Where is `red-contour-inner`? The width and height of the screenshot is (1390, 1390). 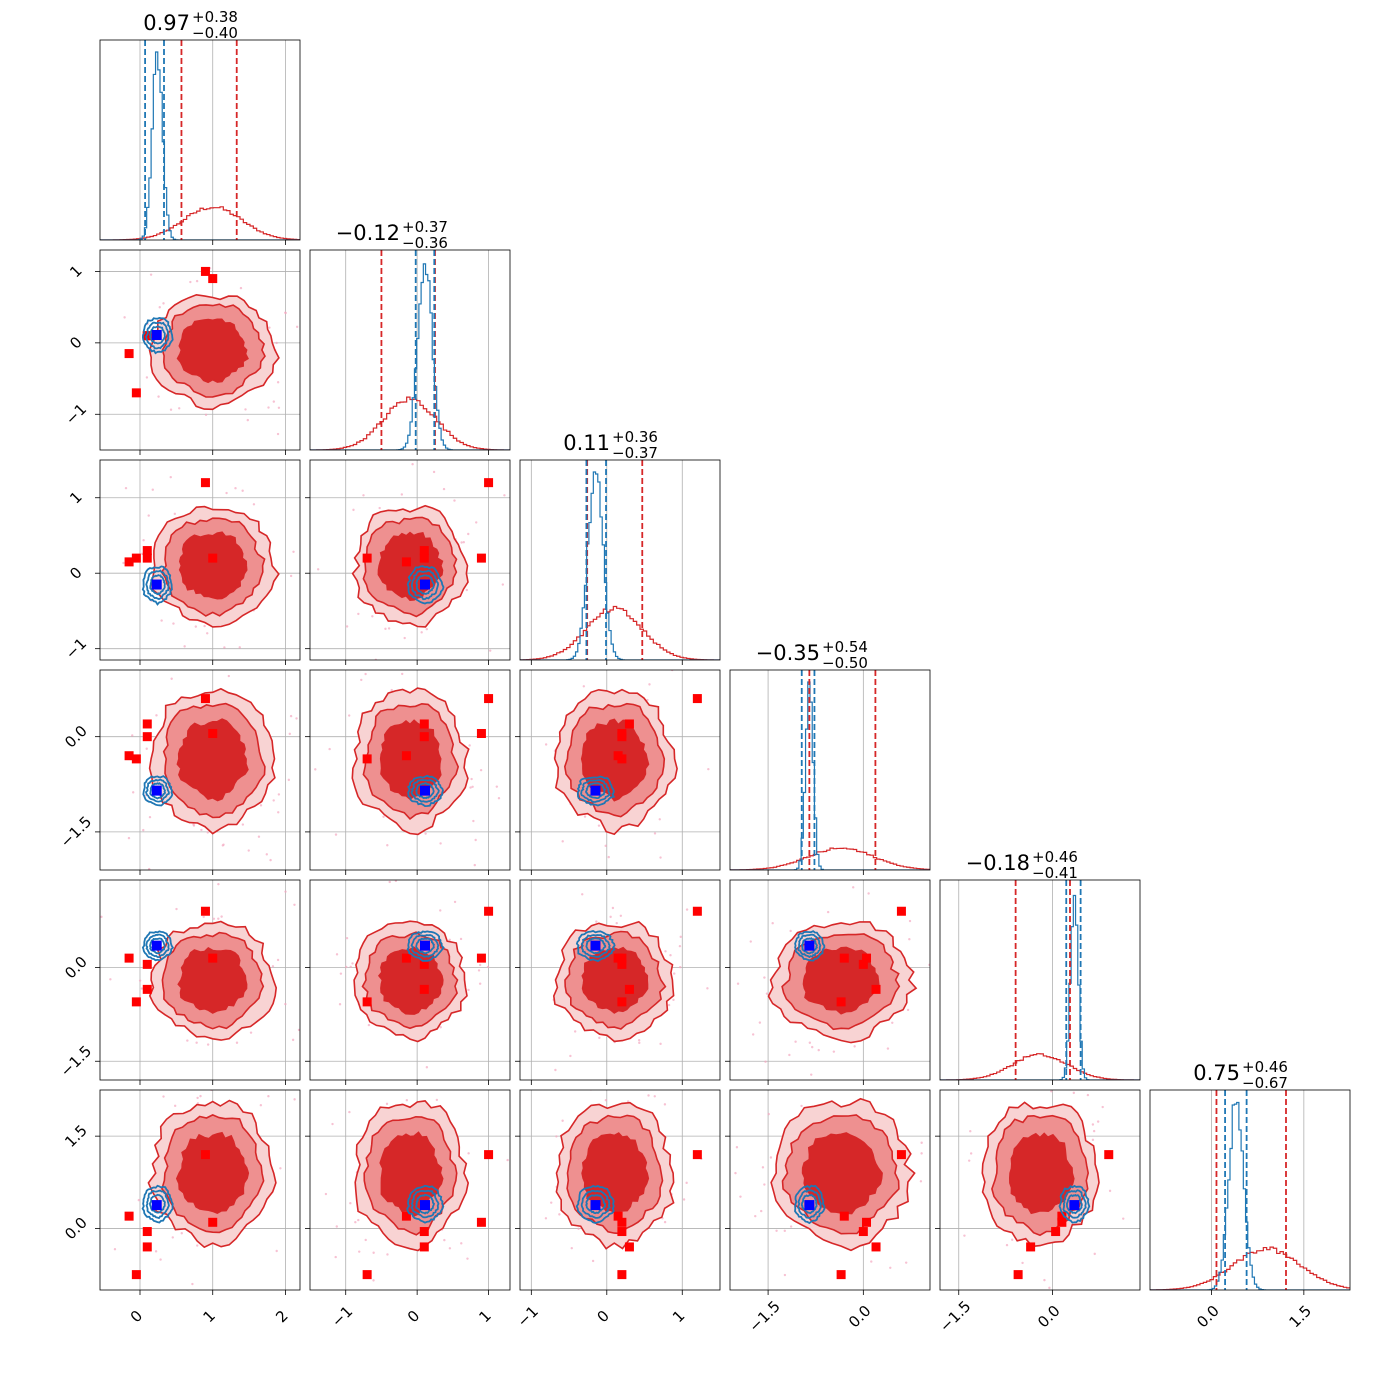
red-contour-inner is located at coordinates (842, 1173).